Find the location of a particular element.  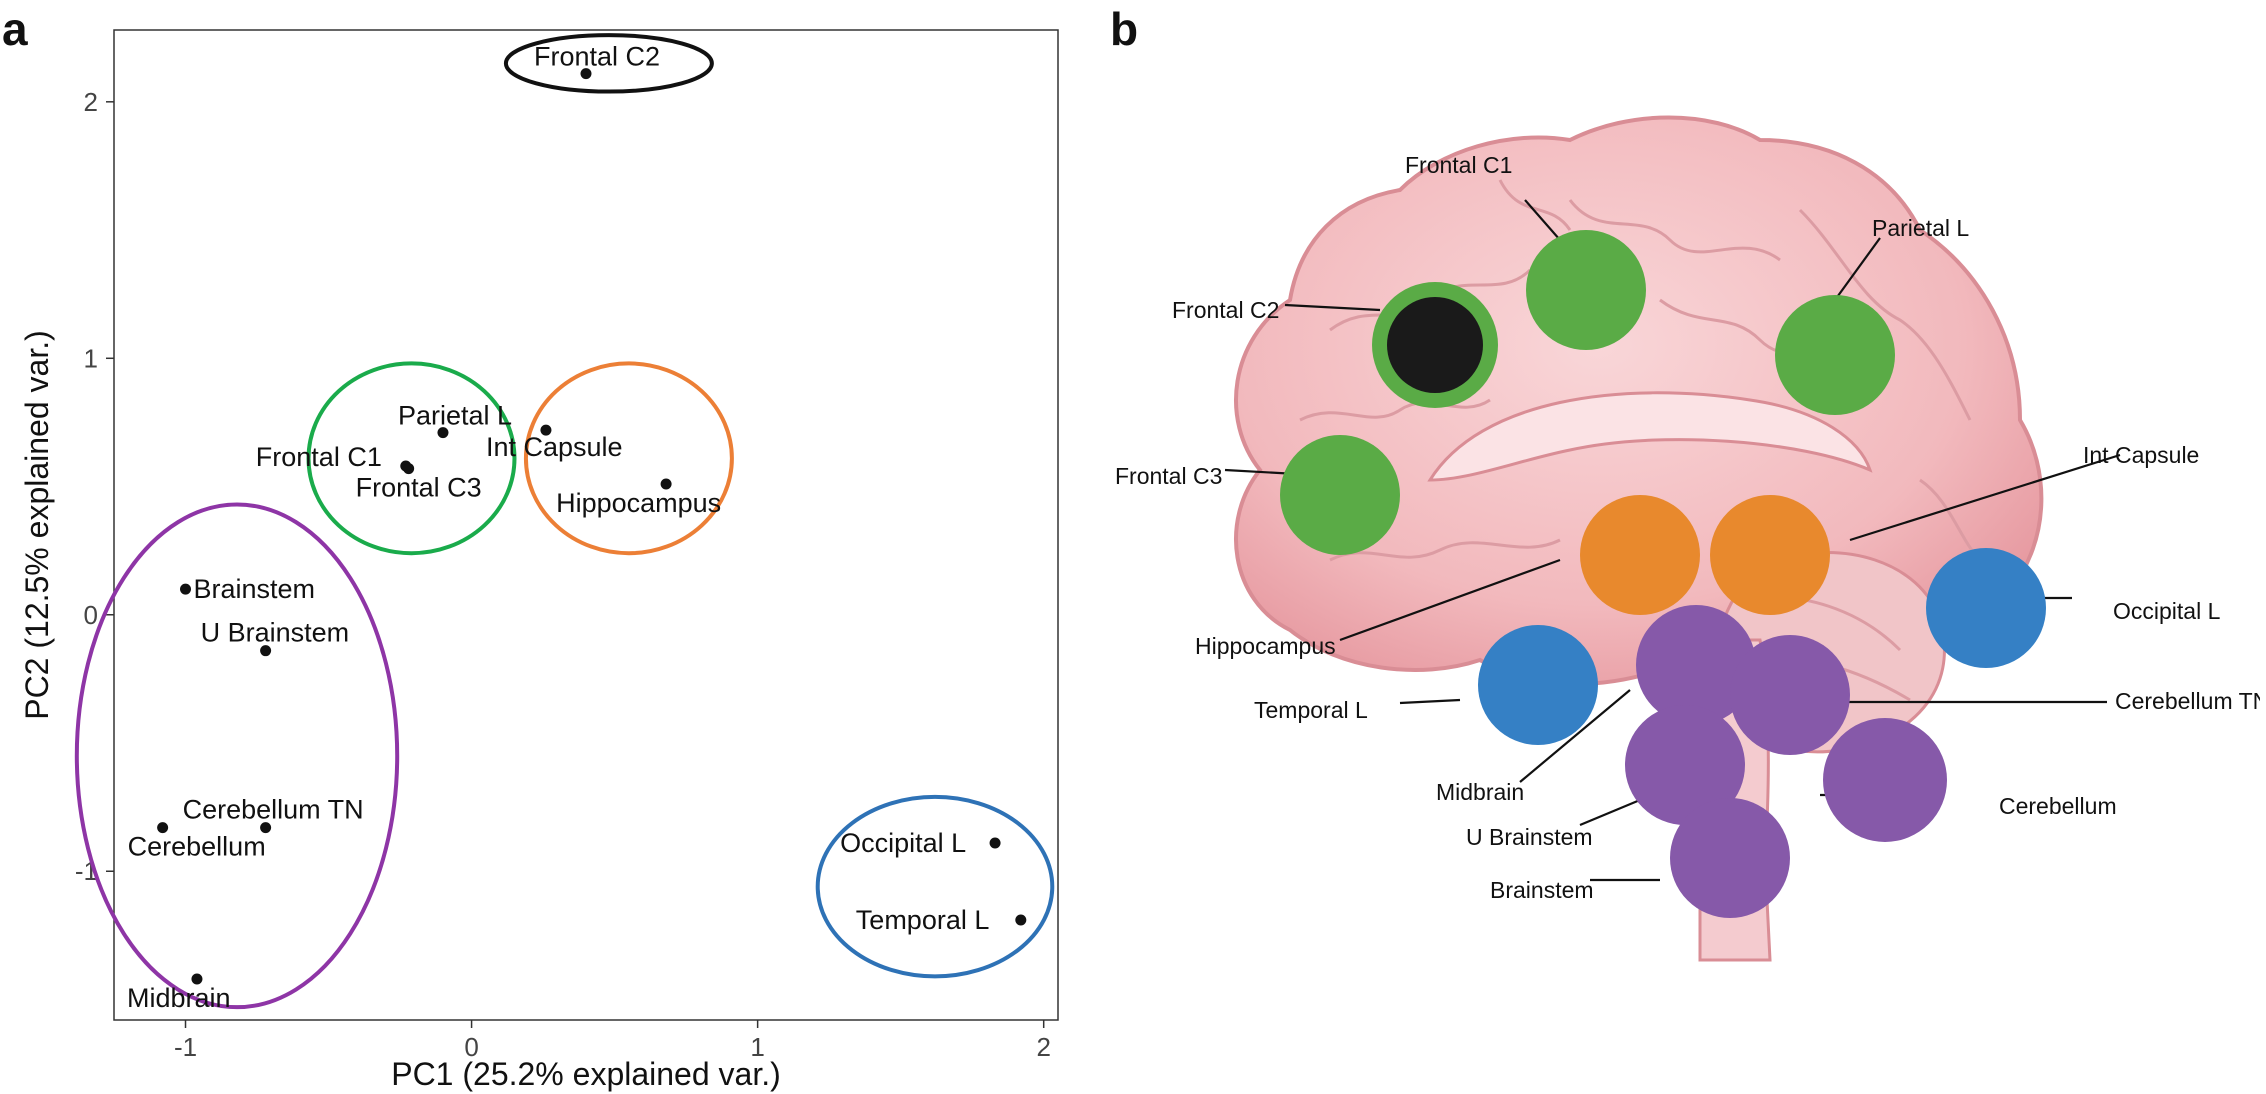

label-cerebellum-tn: Cerebellum TN is located at coordinates (2187, 701).